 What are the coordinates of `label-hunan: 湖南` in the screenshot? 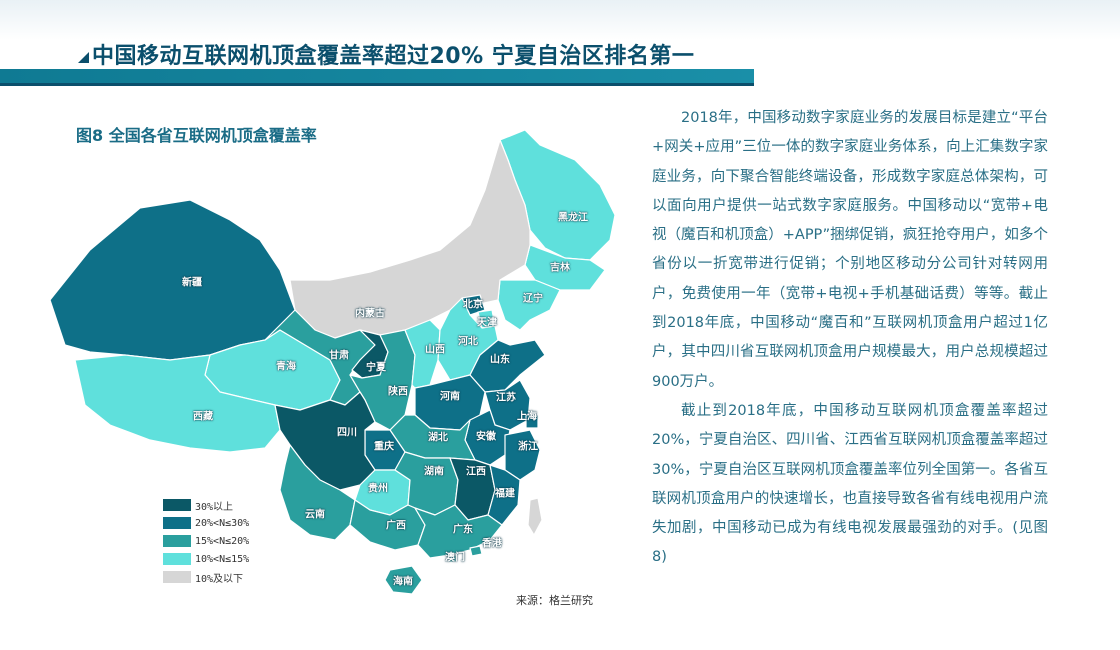 It's located at (434, 472).